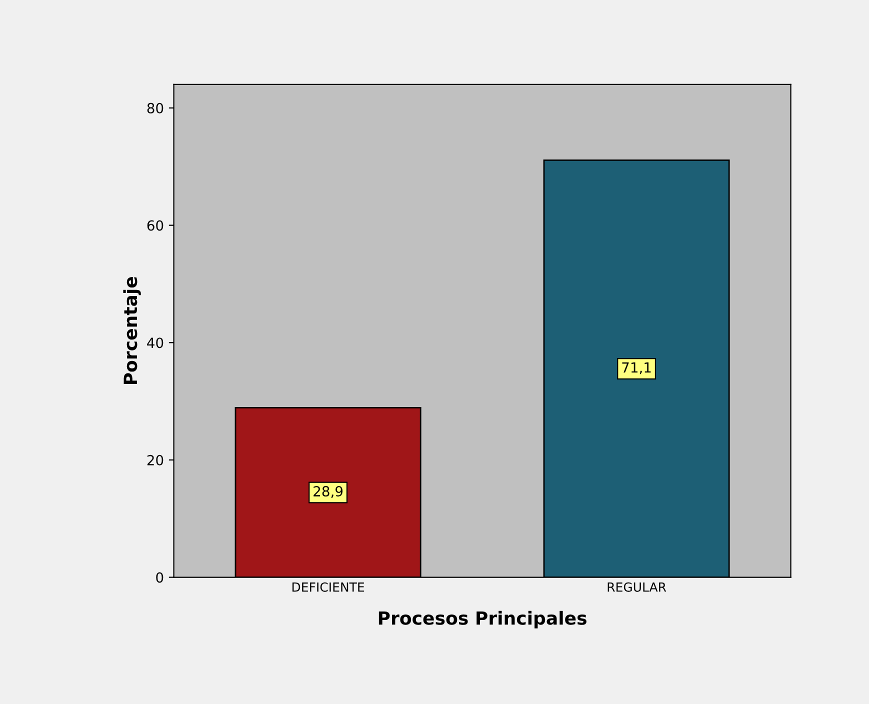 Image resolution: width=869 pixels, height=704 pixels. What do you see at coordinates (637, 587) in the screenshot?
I see `x-tick-label: REGULAR` at bounding box center [637, 587].